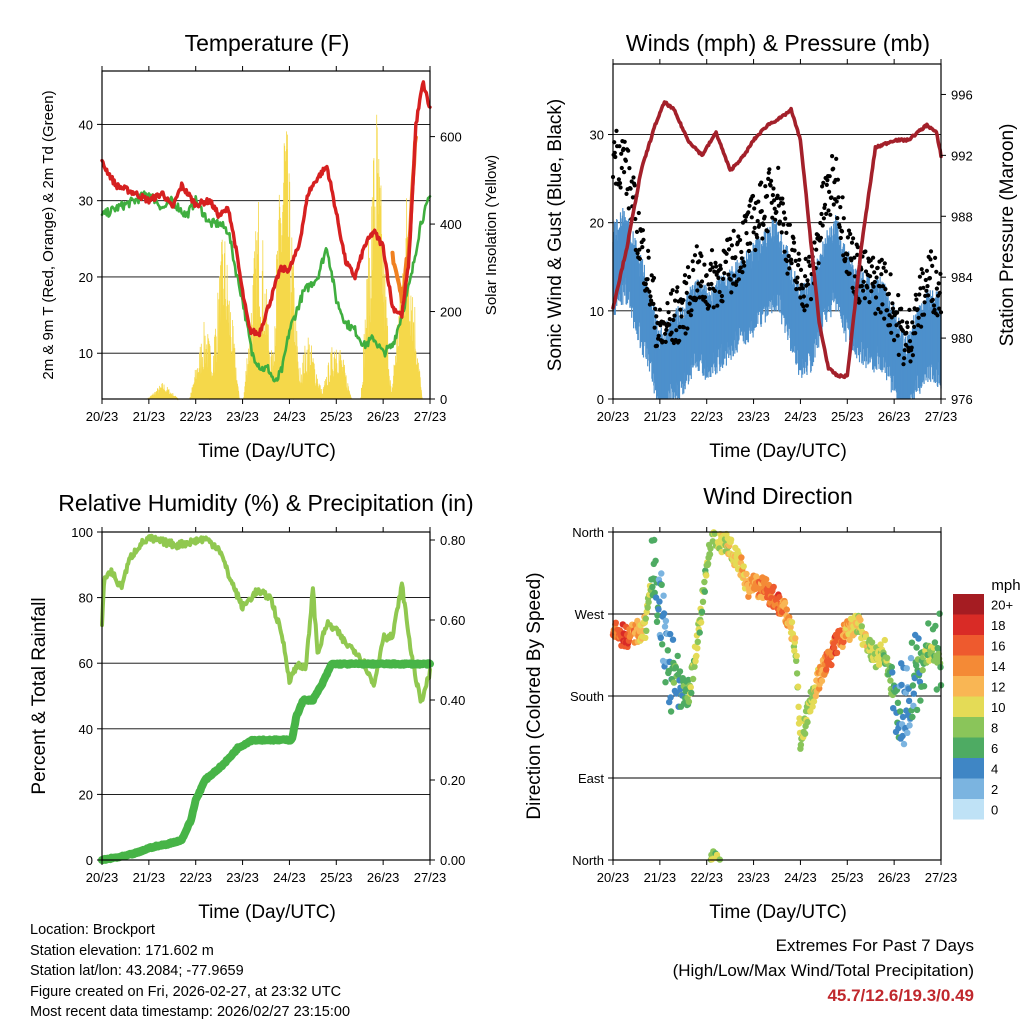  Describe the element at coordinates (660, 416) in the screenshot. I see `x-tick-label: 21/23` at that location.